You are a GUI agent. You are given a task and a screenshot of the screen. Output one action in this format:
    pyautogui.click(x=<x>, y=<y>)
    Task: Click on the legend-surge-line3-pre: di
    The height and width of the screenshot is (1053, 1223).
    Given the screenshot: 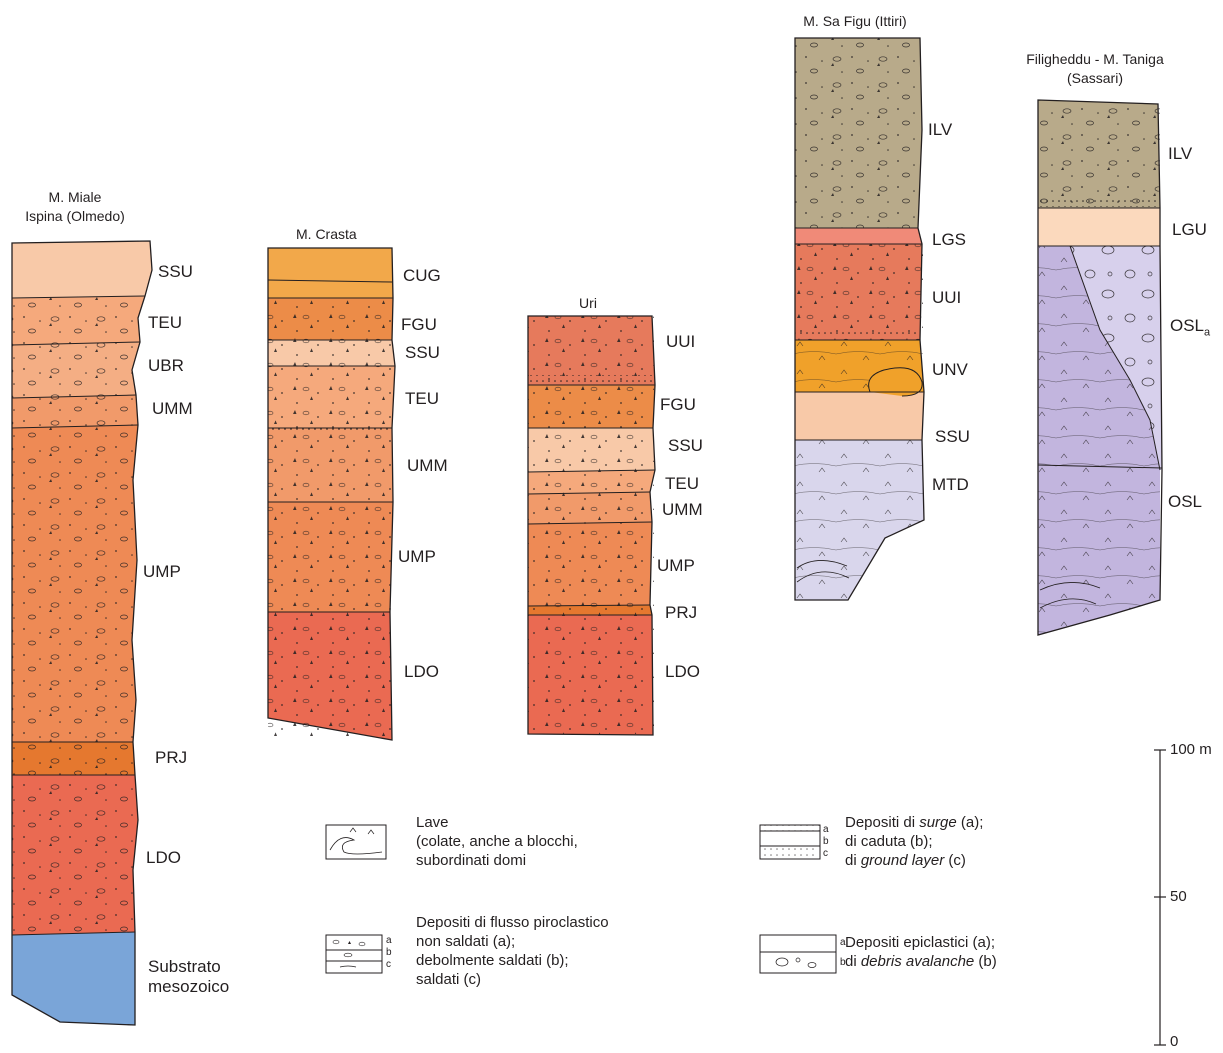 What is the action you would take?
    pyautogui.click(x=853, y=860)
    